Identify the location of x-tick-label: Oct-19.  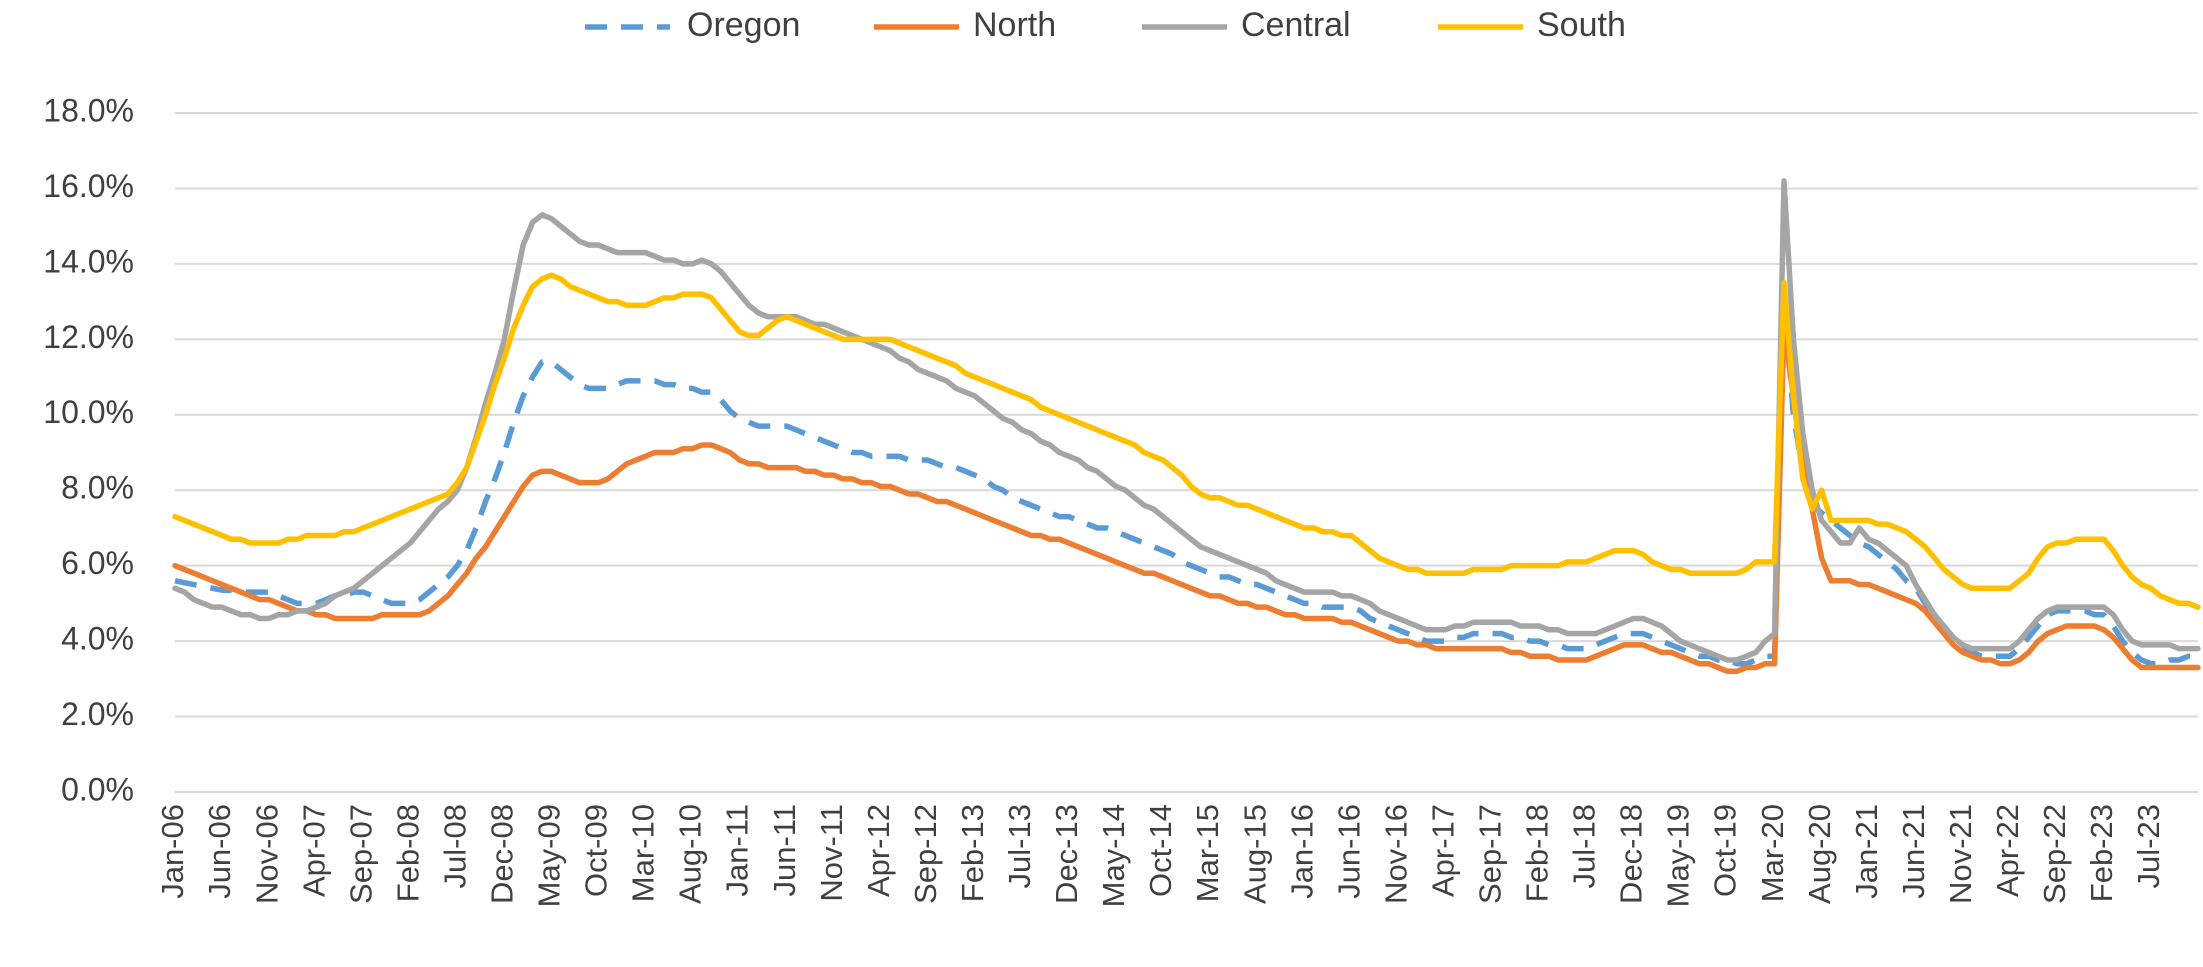
(1725, 850).